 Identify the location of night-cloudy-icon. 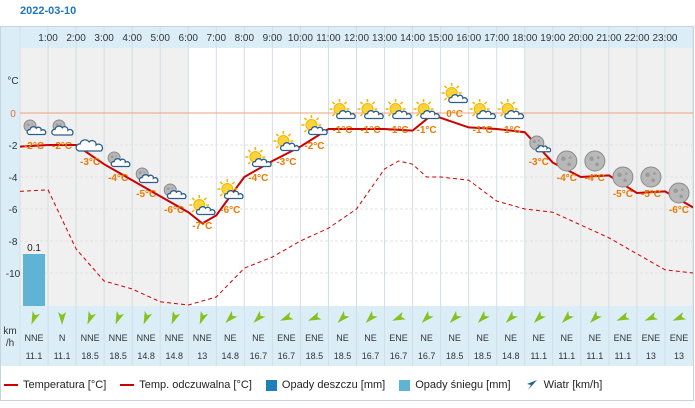
(62, 127).